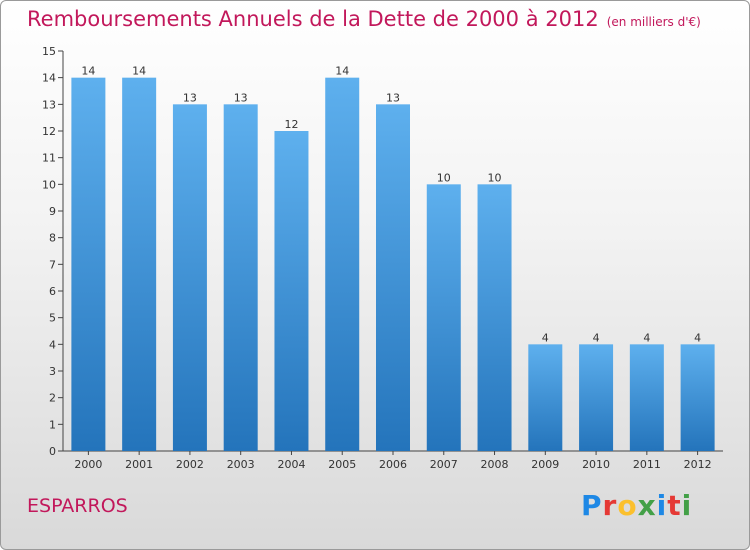 This screenshot has width=750, height=550. I want to click on x-tick-label: 2009, so click(545, 464).